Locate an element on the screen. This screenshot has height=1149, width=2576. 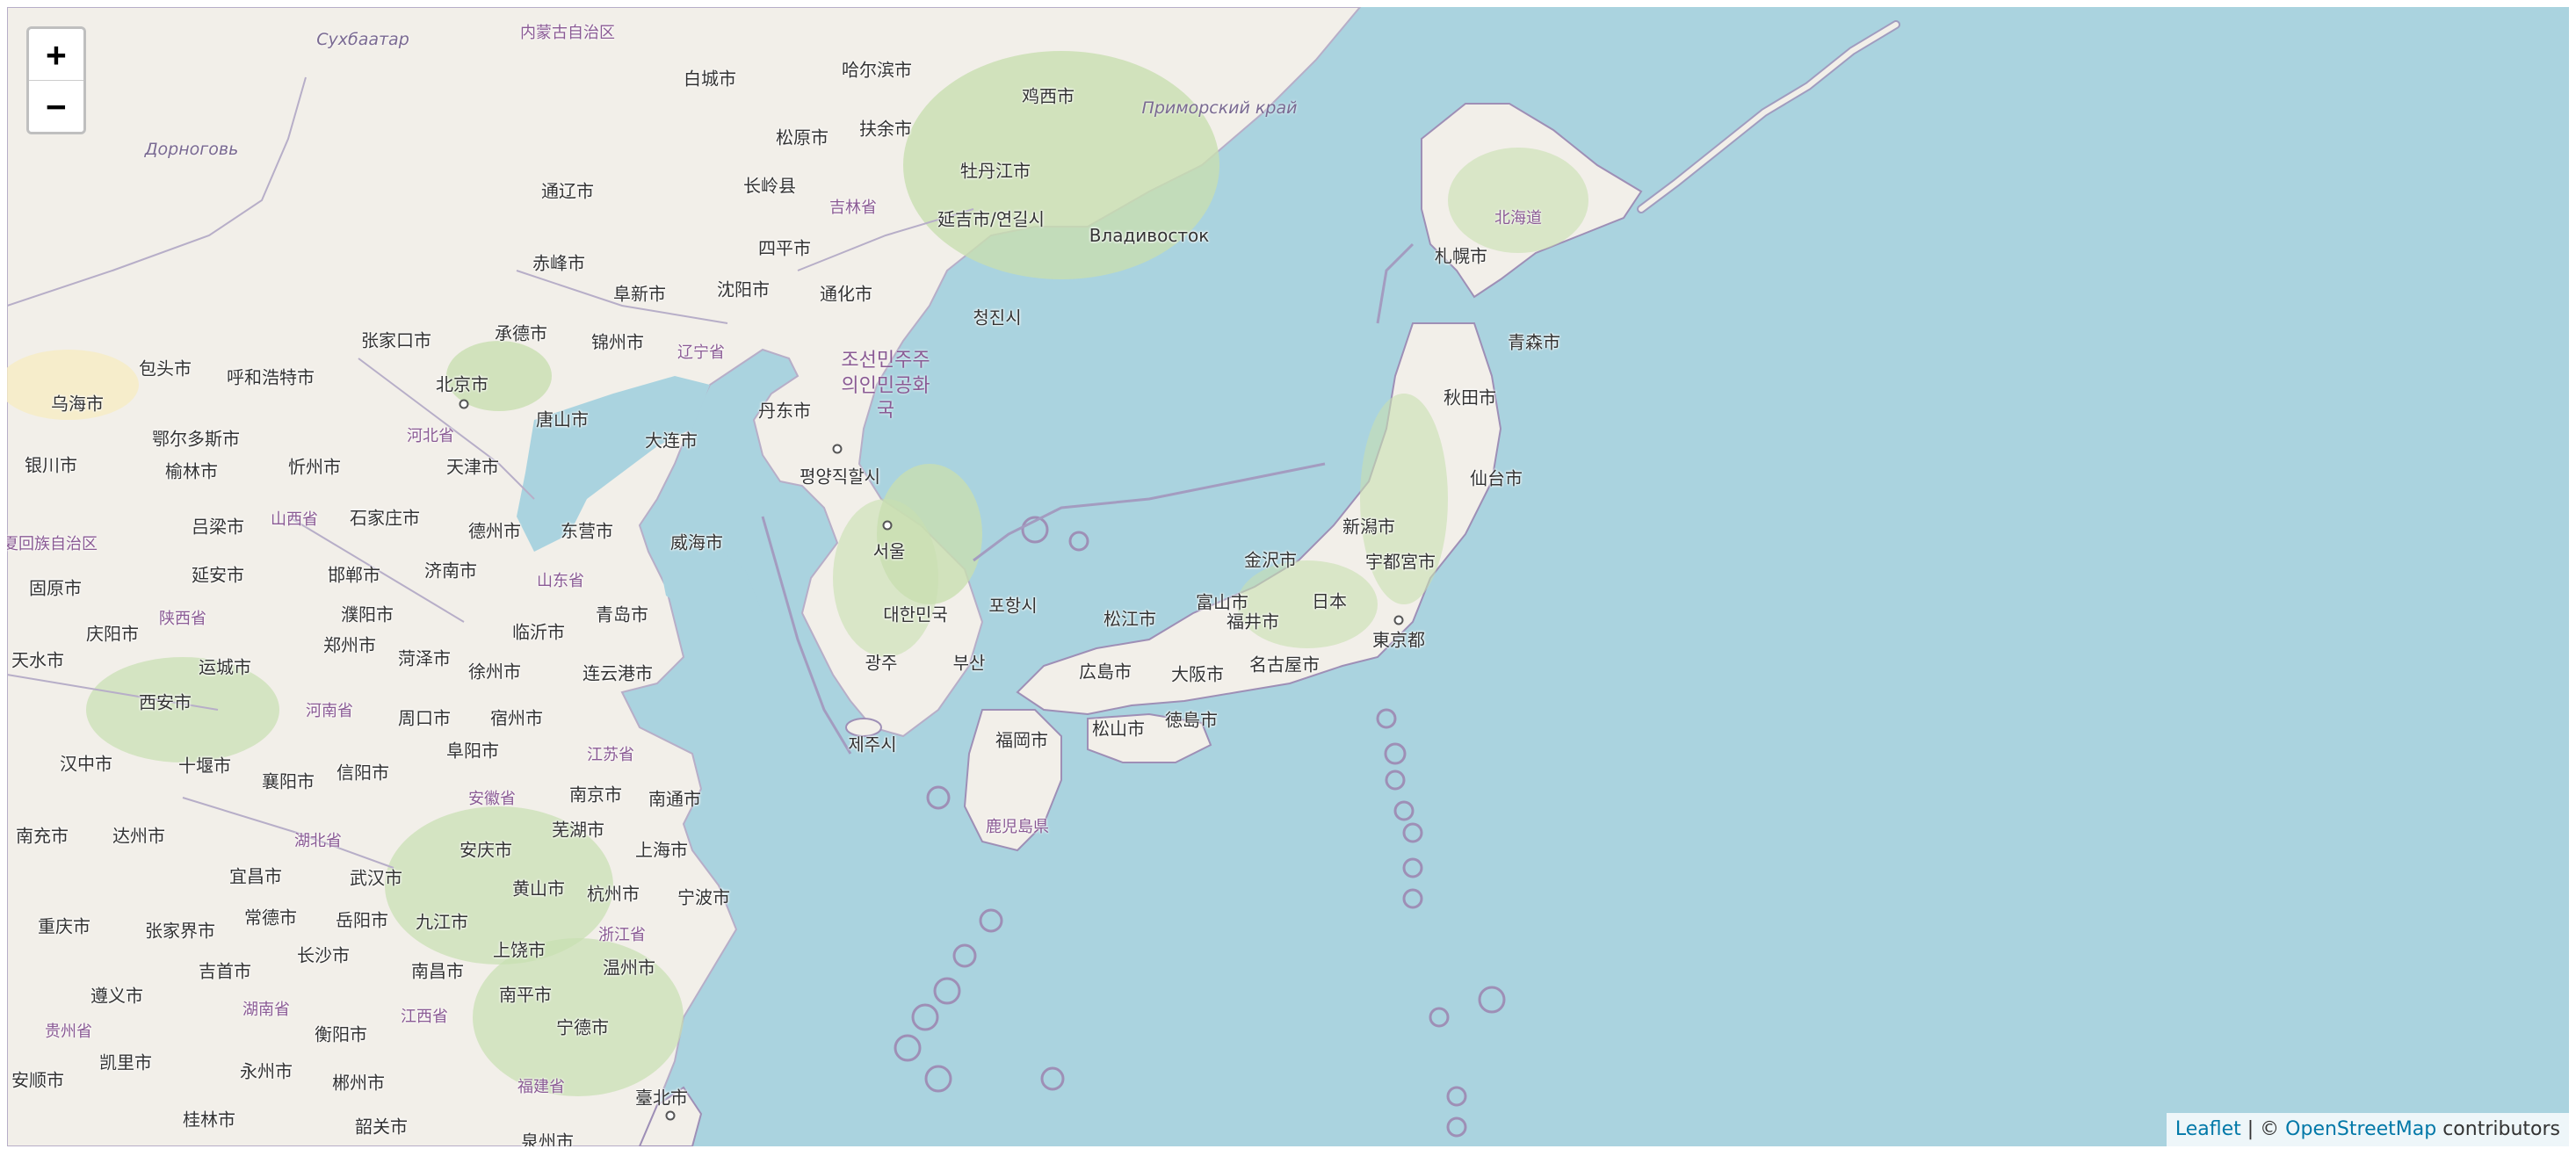
landmass-honshu is located at coordinates (1259, 519).